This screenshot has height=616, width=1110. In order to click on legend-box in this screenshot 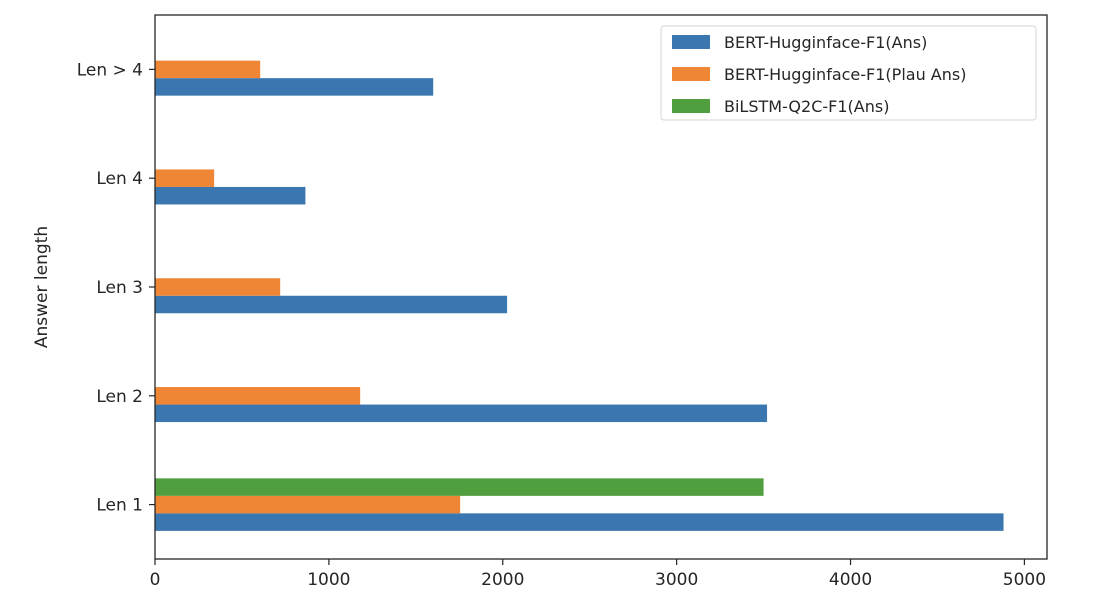, I will do `click(848, 73)`.